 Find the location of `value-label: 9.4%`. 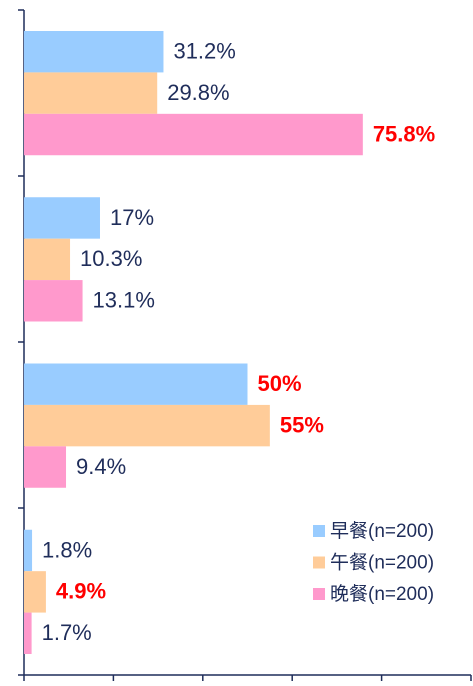

value-label: 9.4% is located at coordinates (101, 466).